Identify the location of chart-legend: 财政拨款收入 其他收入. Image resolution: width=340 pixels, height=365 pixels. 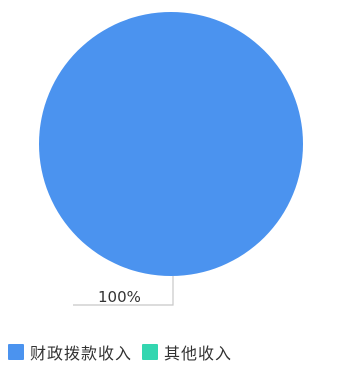
(120, 352).